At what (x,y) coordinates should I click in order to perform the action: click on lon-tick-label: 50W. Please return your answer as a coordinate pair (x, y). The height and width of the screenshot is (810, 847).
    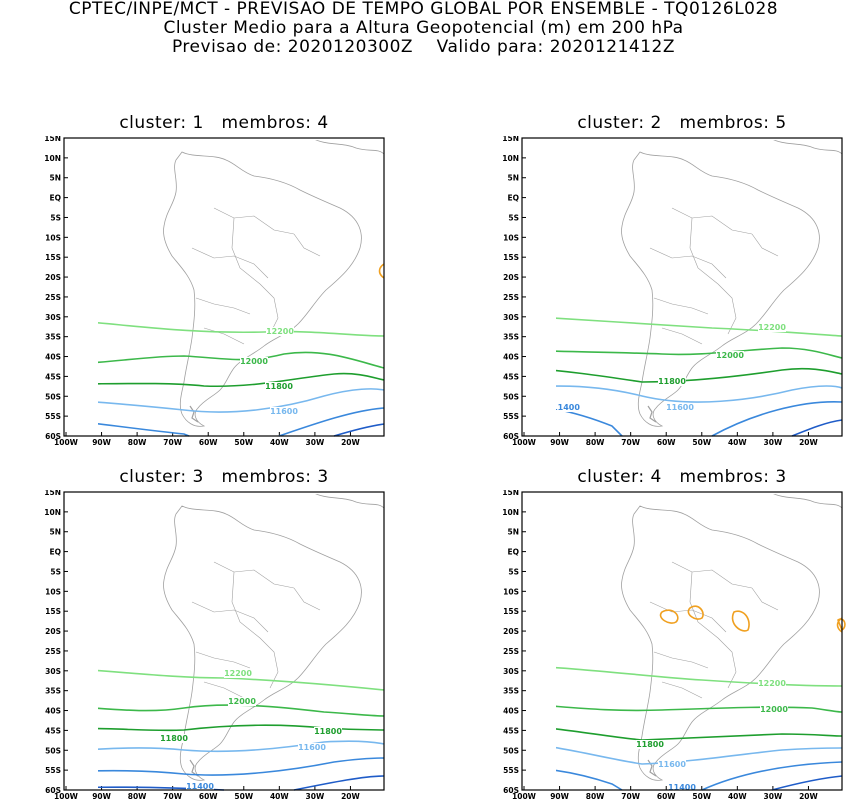
    Looking at the image, I should click on (243, 442).